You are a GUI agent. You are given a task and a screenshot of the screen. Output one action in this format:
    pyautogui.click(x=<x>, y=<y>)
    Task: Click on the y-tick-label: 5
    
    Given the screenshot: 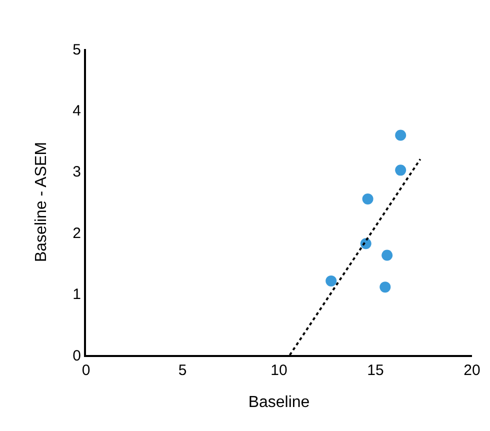 What is the action you would take?
    pyautogui.click(x=76, y=49)
    